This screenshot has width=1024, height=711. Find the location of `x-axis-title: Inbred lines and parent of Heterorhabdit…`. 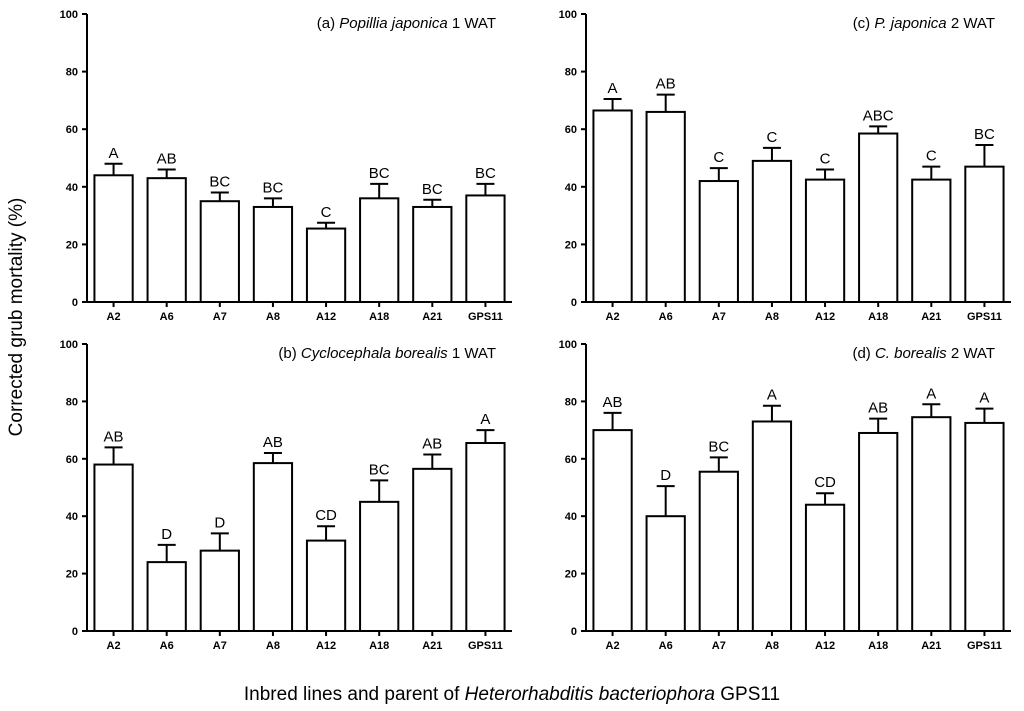

x-axis-title: Inbred lines and parent of Heterorhabdit… is located at coordinates (512, 694).